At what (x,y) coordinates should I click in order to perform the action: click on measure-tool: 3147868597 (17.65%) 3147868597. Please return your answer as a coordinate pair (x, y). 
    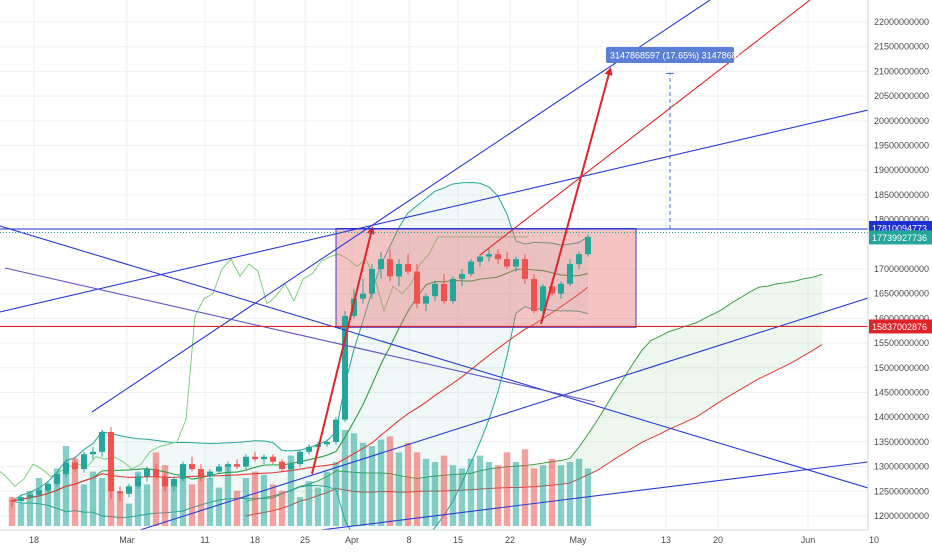
    Looking at the image, I should click on (679, 138).